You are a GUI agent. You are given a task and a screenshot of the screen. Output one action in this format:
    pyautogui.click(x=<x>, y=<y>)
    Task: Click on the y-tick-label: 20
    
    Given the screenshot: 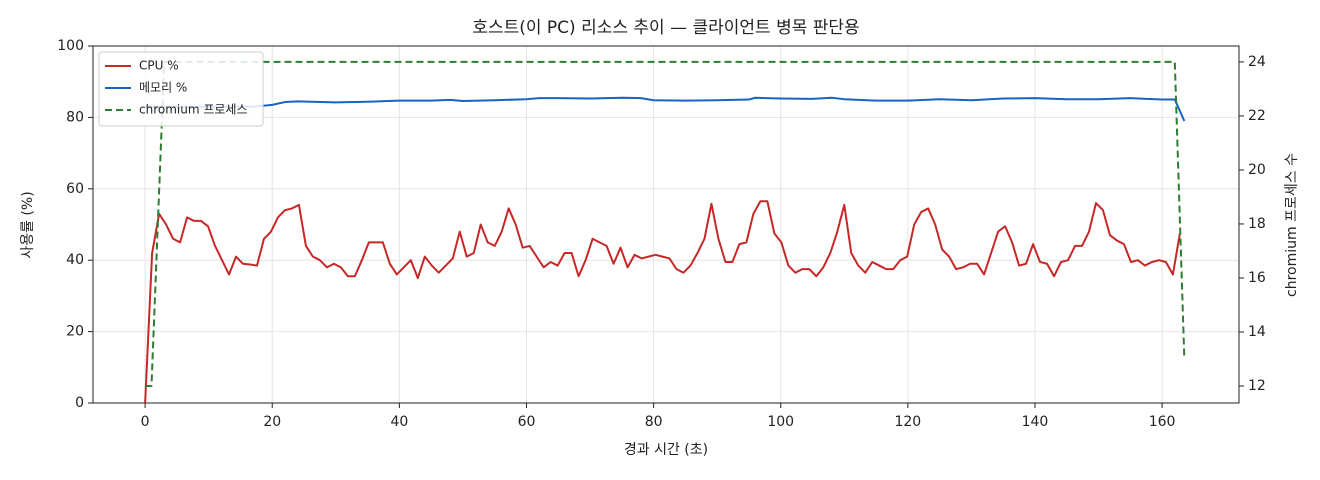 What is the action you would take?
    pyautogui.click(x=75, y=332)
    